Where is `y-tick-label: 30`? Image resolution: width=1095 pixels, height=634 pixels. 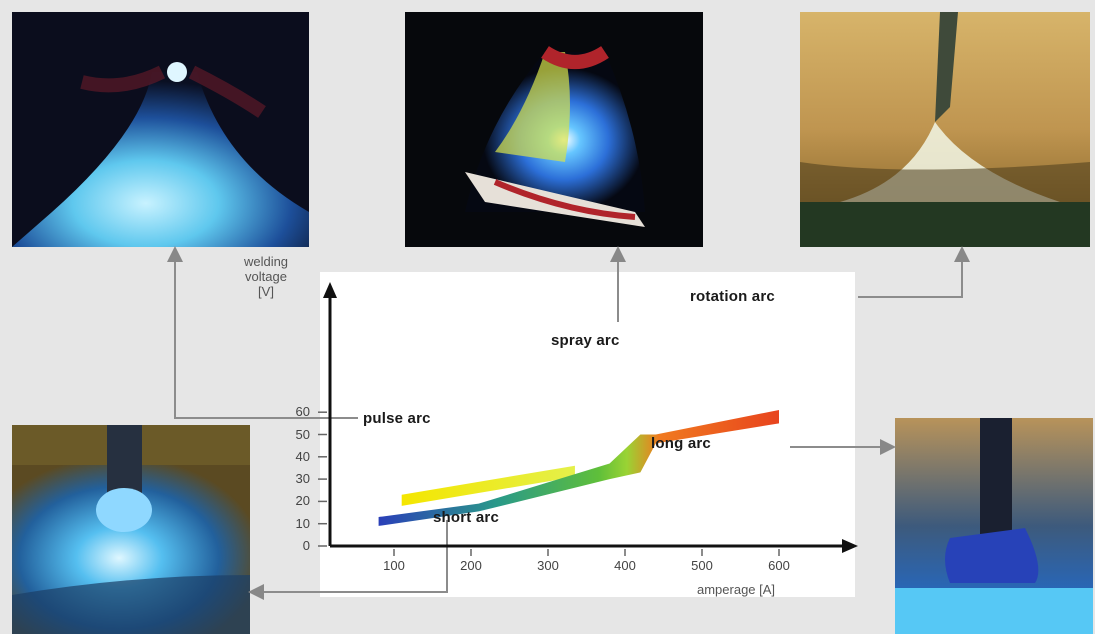 y-tick-label: 30 is located at coordinates (302, 479).